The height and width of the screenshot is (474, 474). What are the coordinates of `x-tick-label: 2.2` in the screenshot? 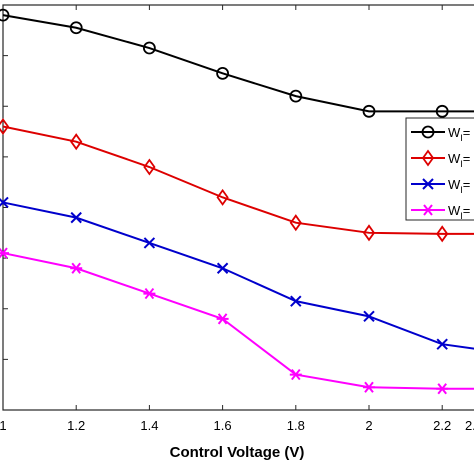 It's located at (442, 425).